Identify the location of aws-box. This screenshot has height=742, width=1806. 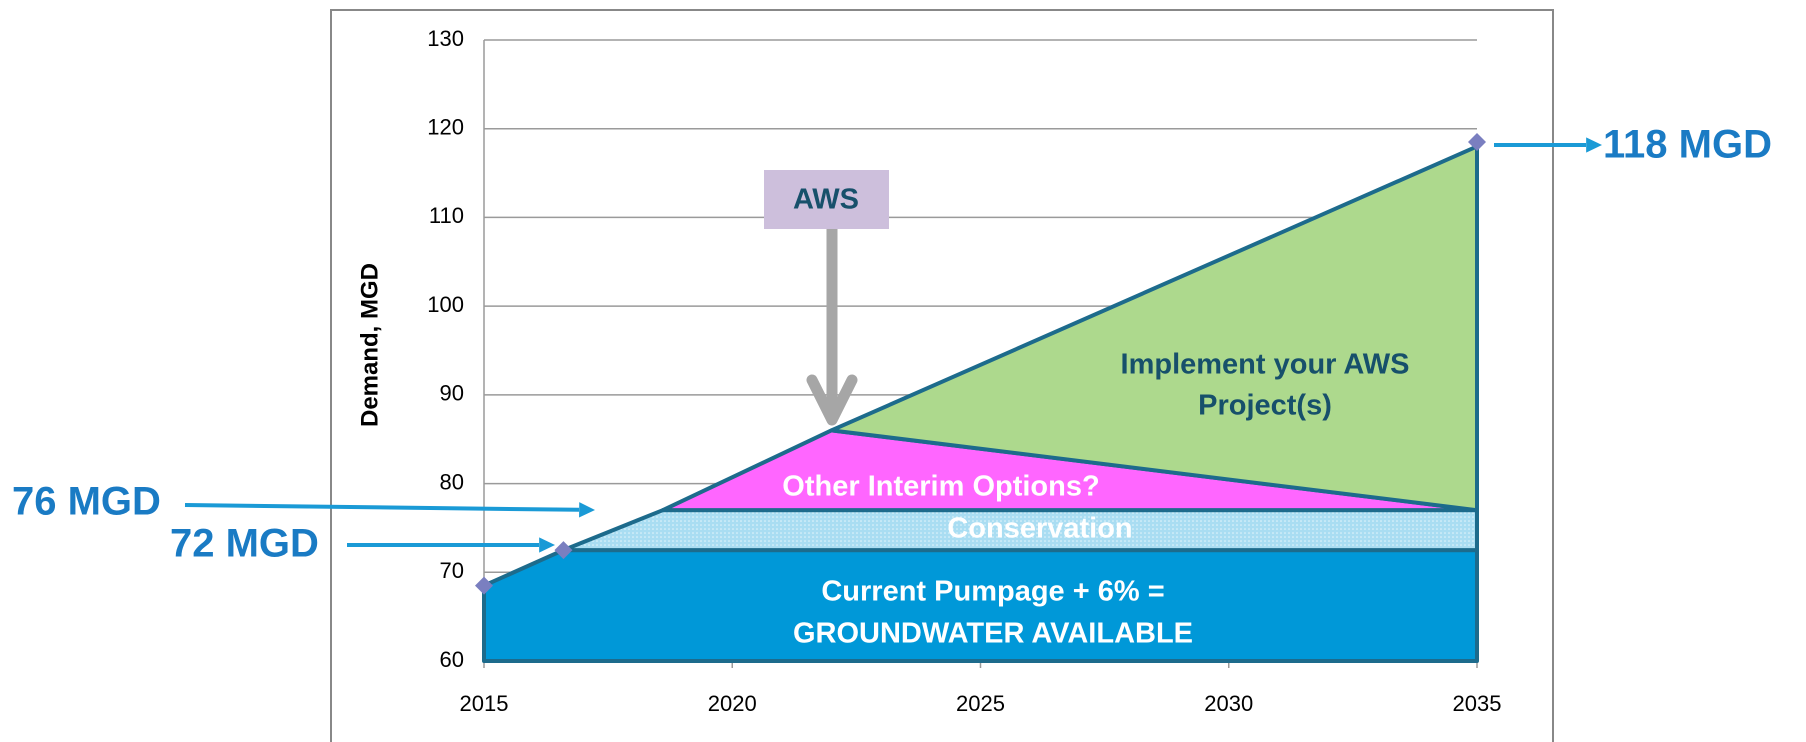
(826, 199).